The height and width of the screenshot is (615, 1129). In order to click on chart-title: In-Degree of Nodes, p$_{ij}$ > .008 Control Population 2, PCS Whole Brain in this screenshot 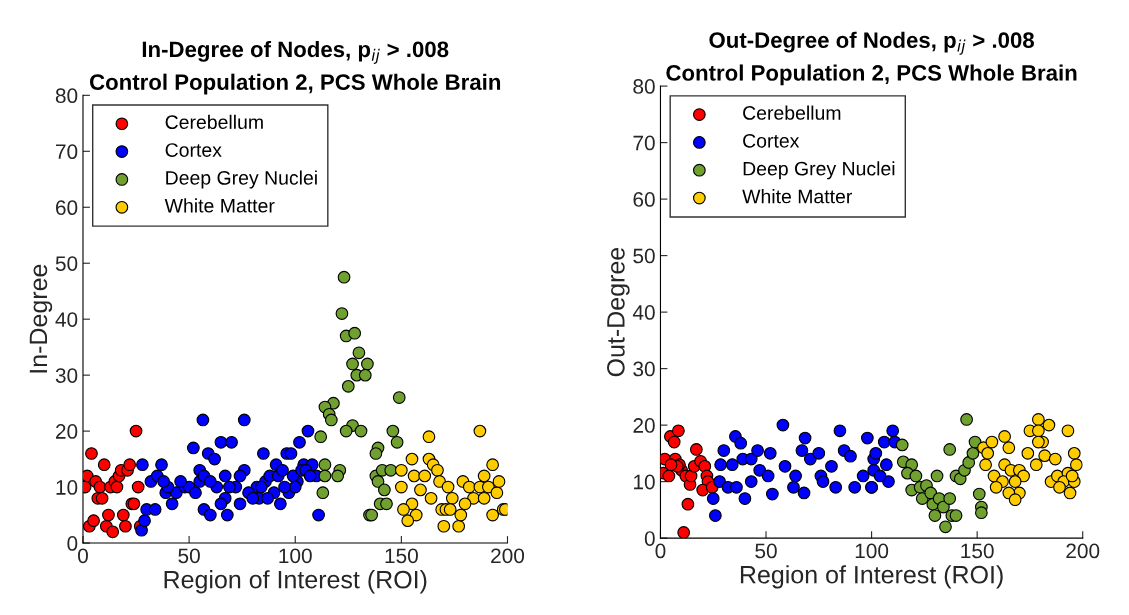, I will do `click(295, 67)`.